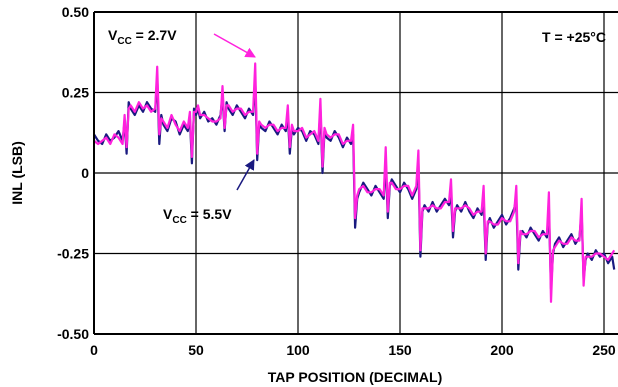  I want to click on x-tick-label: 250, so click(604, 350).